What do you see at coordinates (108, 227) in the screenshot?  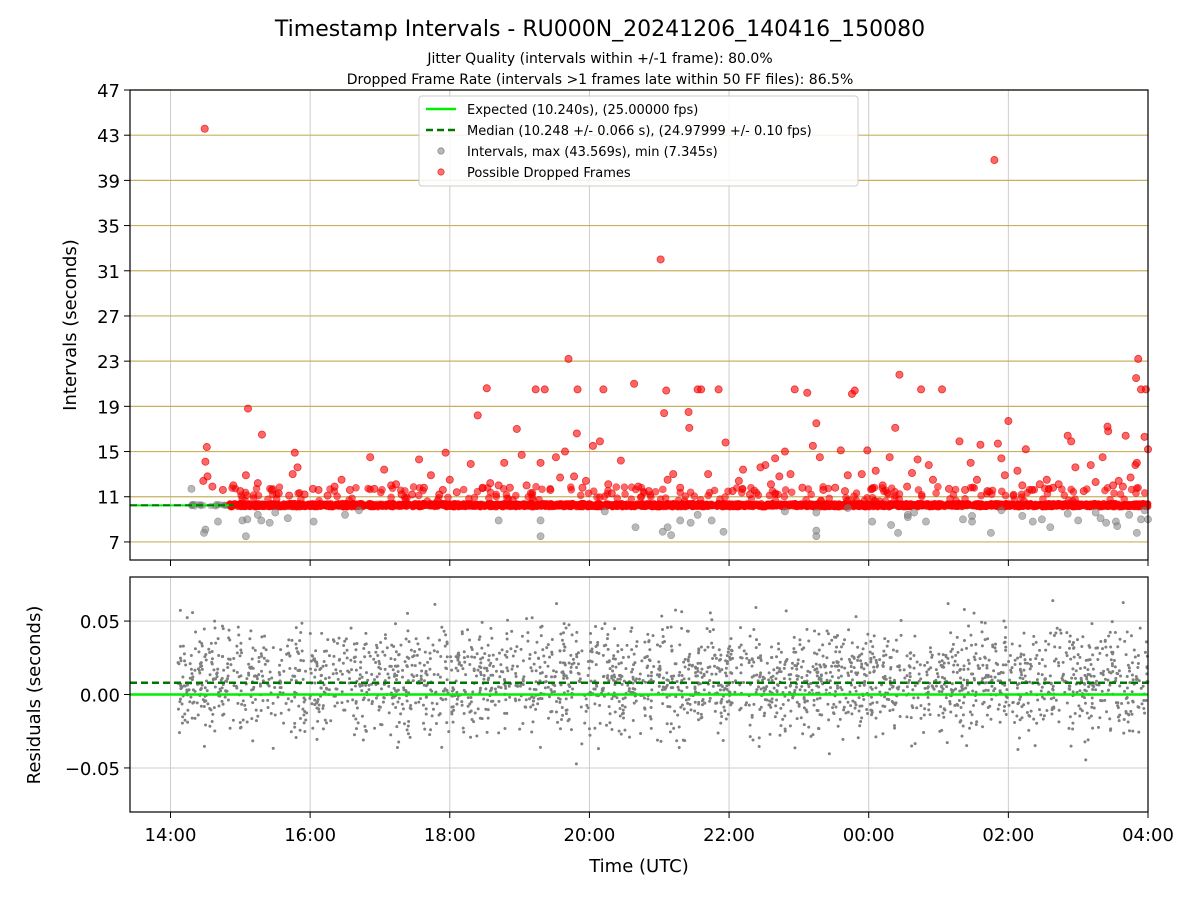 I see `intervals-y-tick-label: 35` at bounding box center [108, 227].